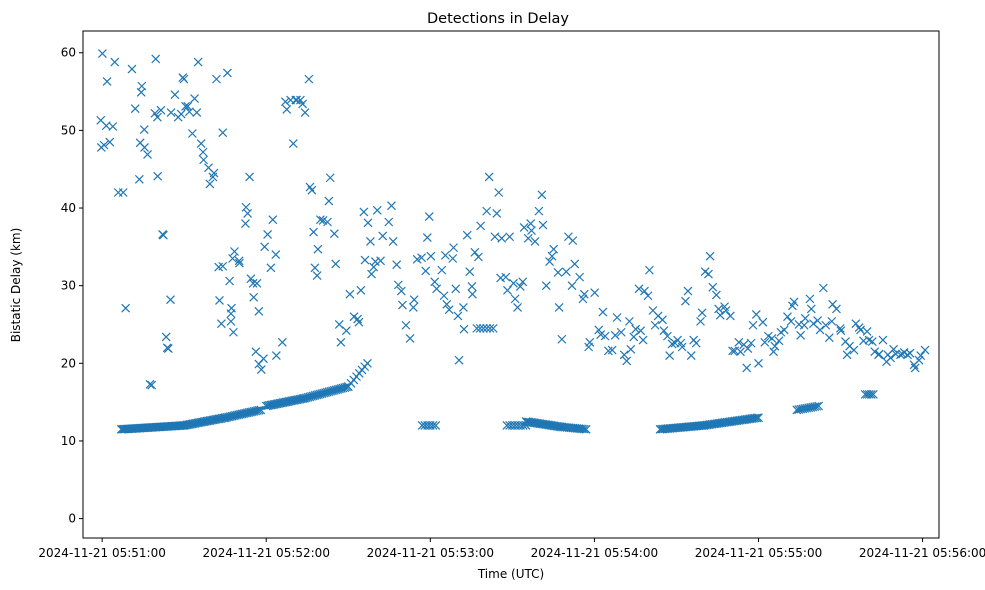  I want to click on x-axis-label: Time (UTC), so click(510, 574).